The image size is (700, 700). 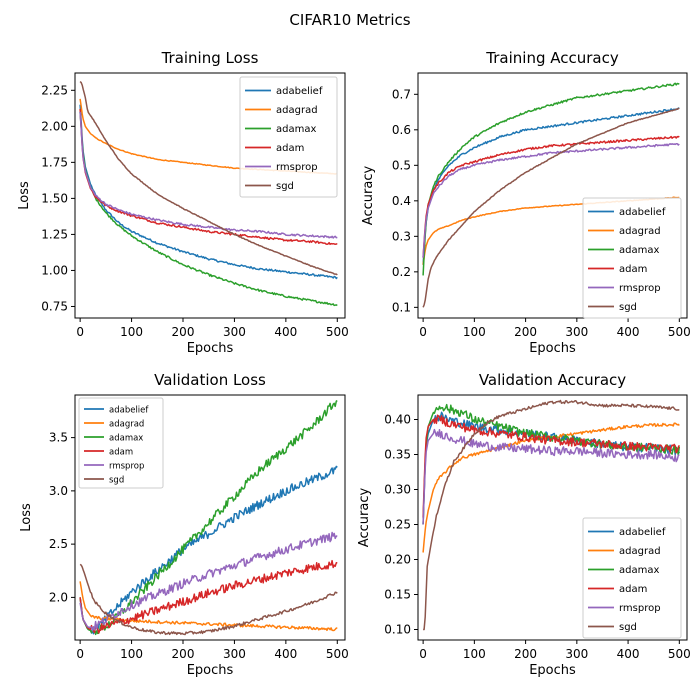 What do you see at coordinates (397, 490) in the screenshot?
I see `y-tick-label: 0.30` at bounding box center [397, 490].